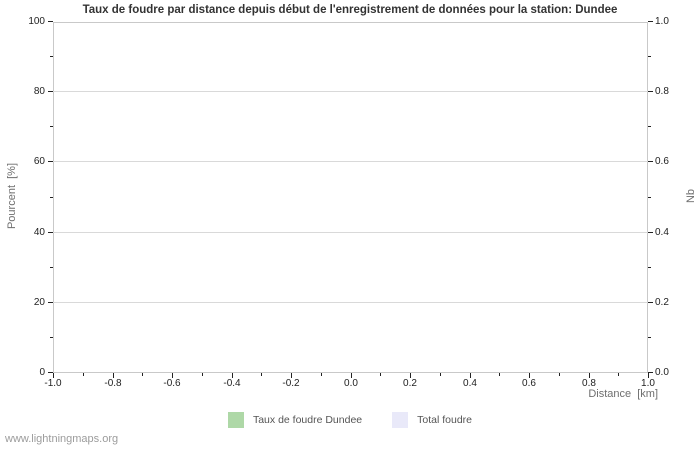 Image resolution: width=700 pixels, height=450 pixels. What do you see at coordinates (39, 232) in the screenshot?
I see `y-left-tick-label: 40` at bounding box center [39, 232].